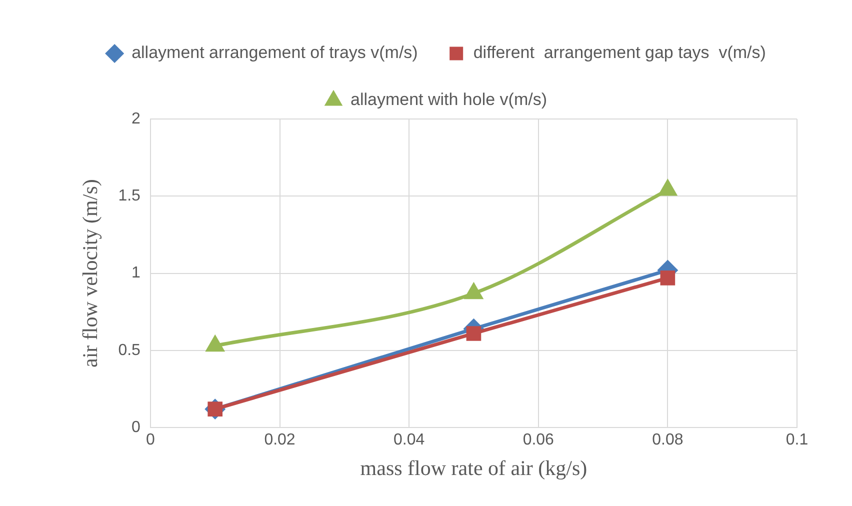 The width and height of the screenshot is (852, 506). What do you see at coordinates (90, 273) in the screenshot?
I see `y-axis-title: air flow velocity (m/s)` at bounding box center [90, 273].